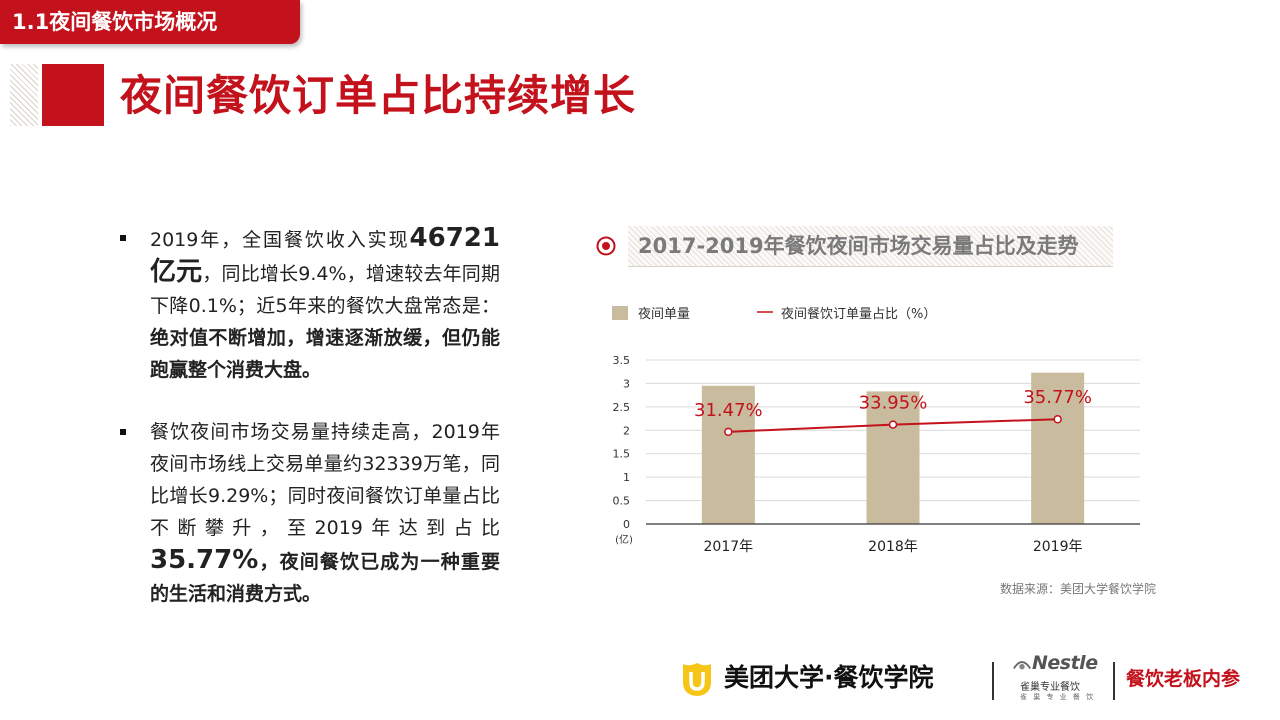 The image size is (1280, 720). I want to click on bullet-emphasis: 绝对值不断增加，增速逐渐放缓，但仍能跑赢整个消费大盘。, so click(325, 354).